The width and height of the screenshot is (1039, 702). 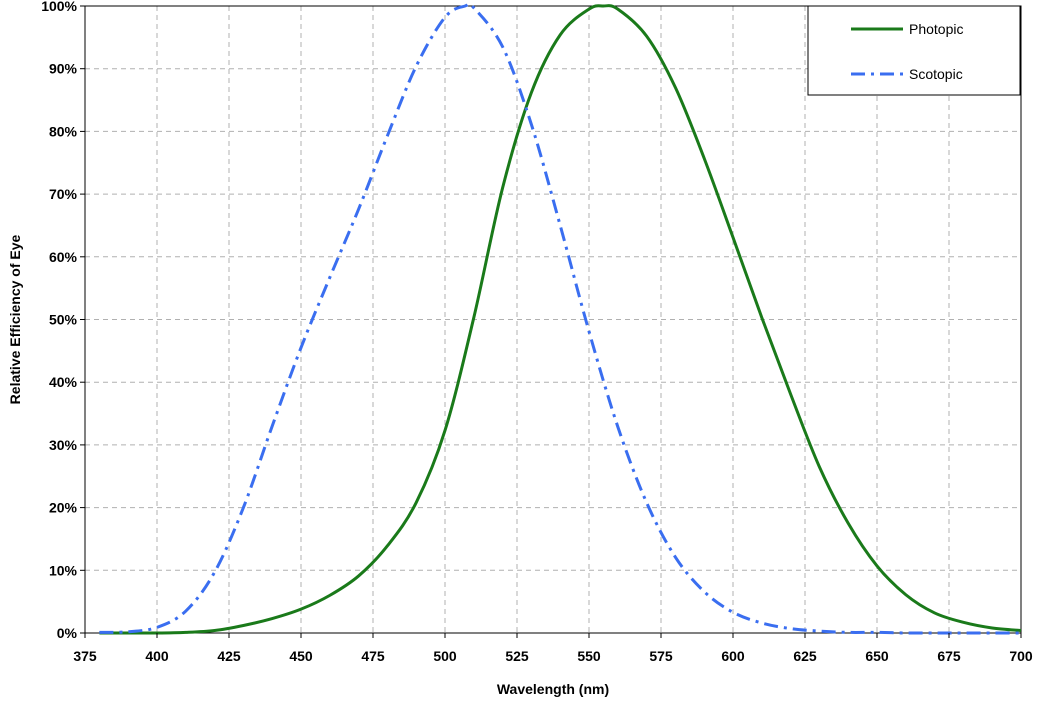 I want to click on y-tick-label: 70%, so click(x=63, y=194).